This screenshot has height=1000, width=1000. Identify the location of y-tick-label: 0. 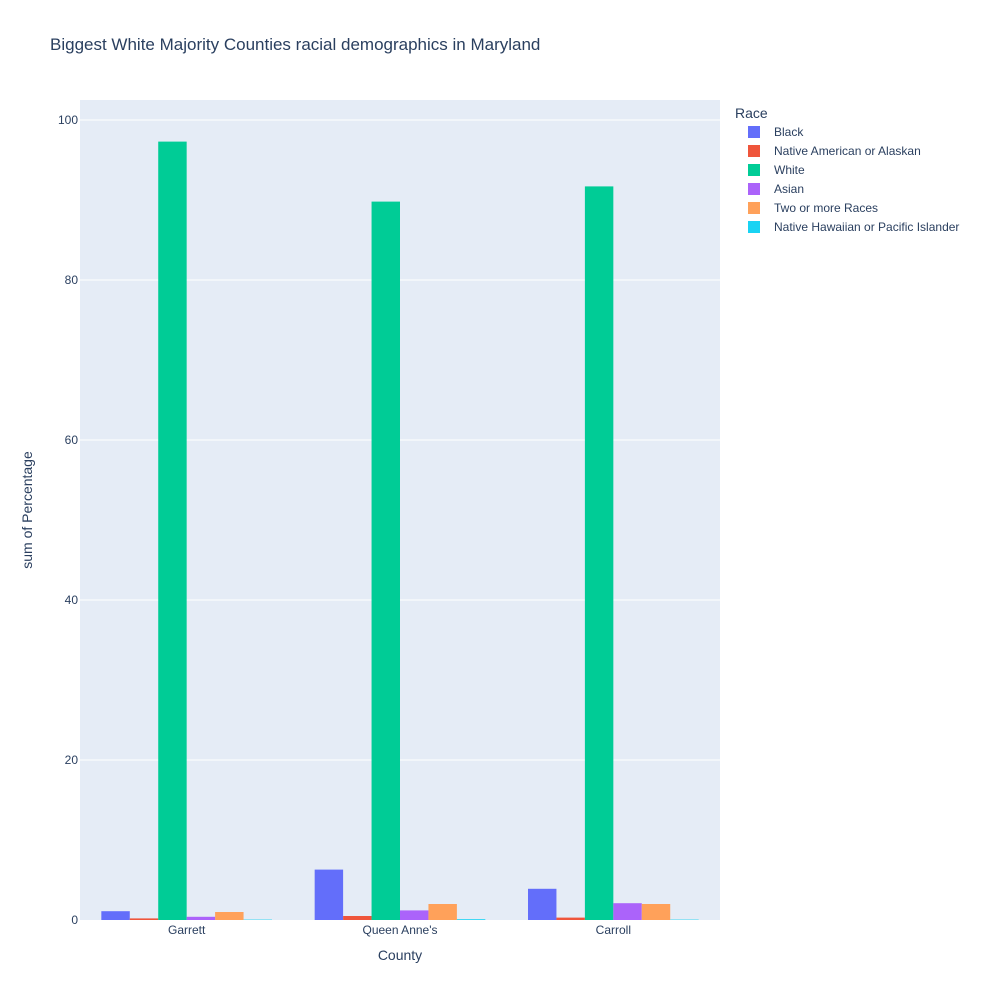
(74, 920).